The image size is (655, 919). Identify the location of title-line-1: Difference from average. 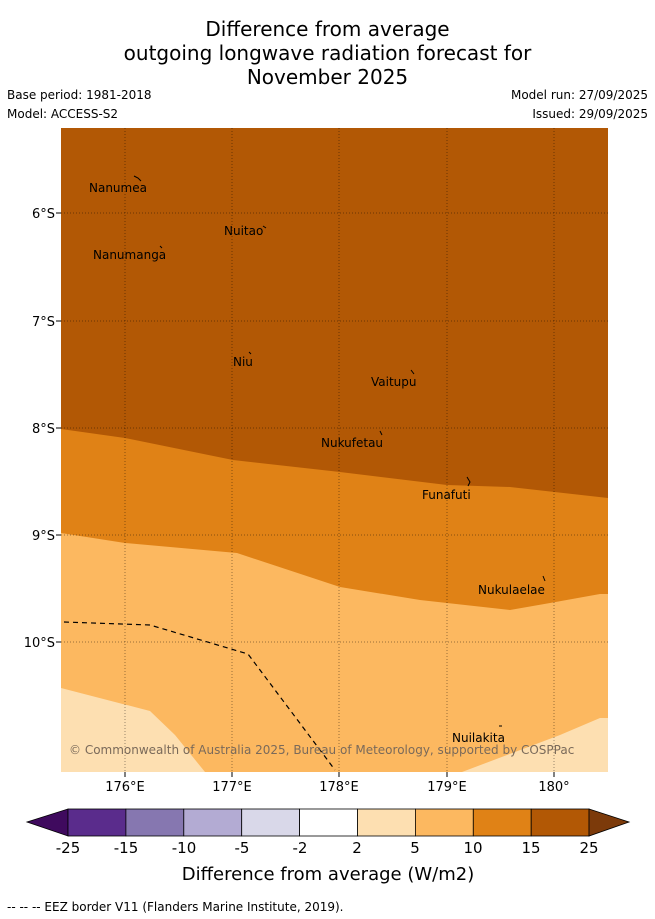
(327, 29).